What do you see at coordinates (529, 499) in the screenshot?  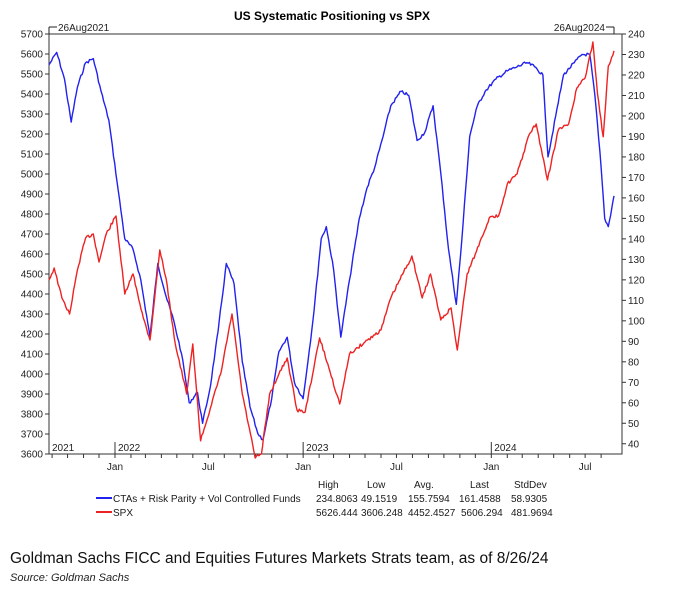 I see `stat-positioning-stddev: 58.9305` at bounding box center [529, 499].